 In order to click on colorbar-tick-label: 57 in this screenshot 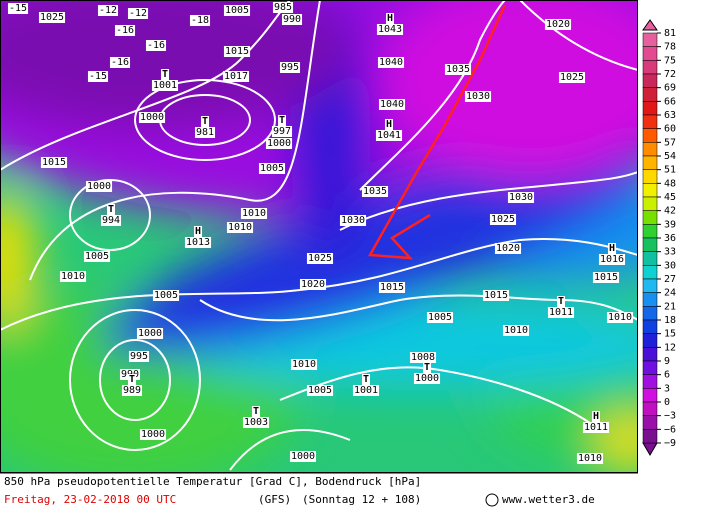, I will do `click(670, 142)`.